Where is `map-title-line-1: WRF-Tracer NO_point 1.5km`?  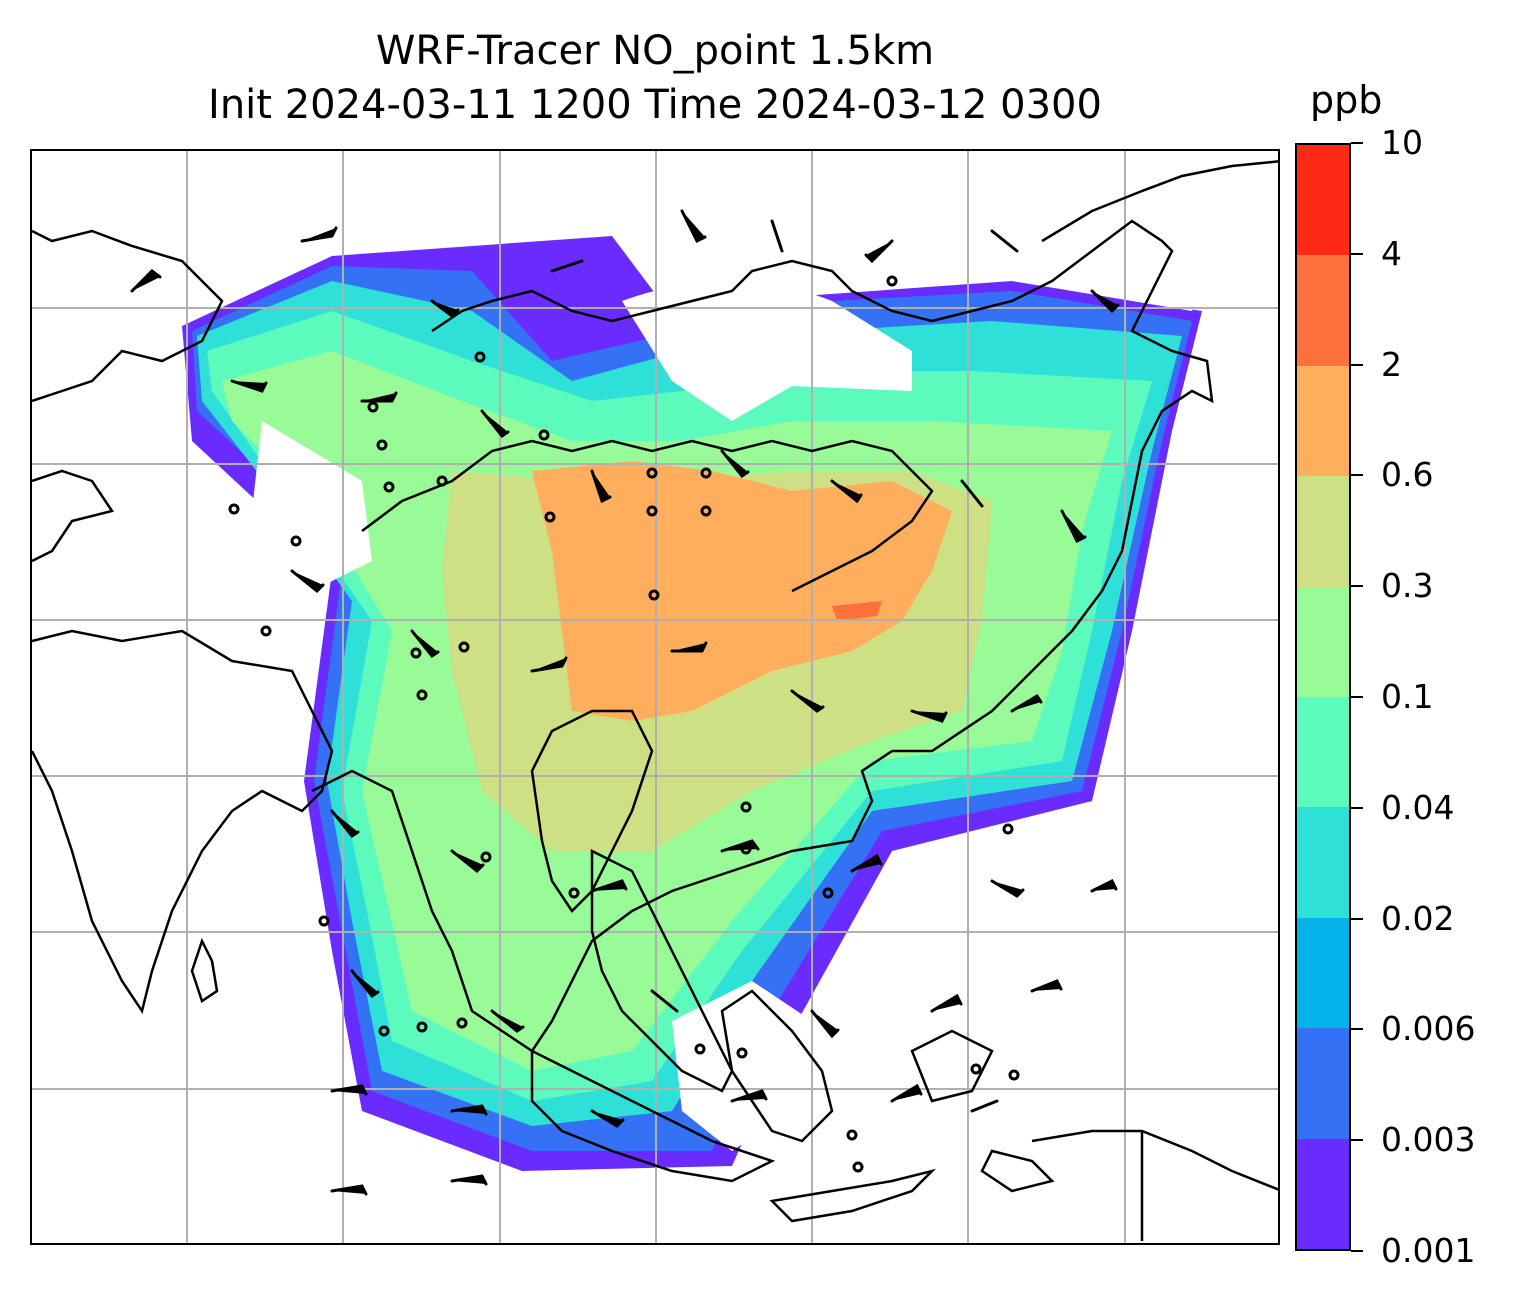 map-title-line-1: WRF-Tracer NO_point 1.5km is located at coordinates (655, 51).